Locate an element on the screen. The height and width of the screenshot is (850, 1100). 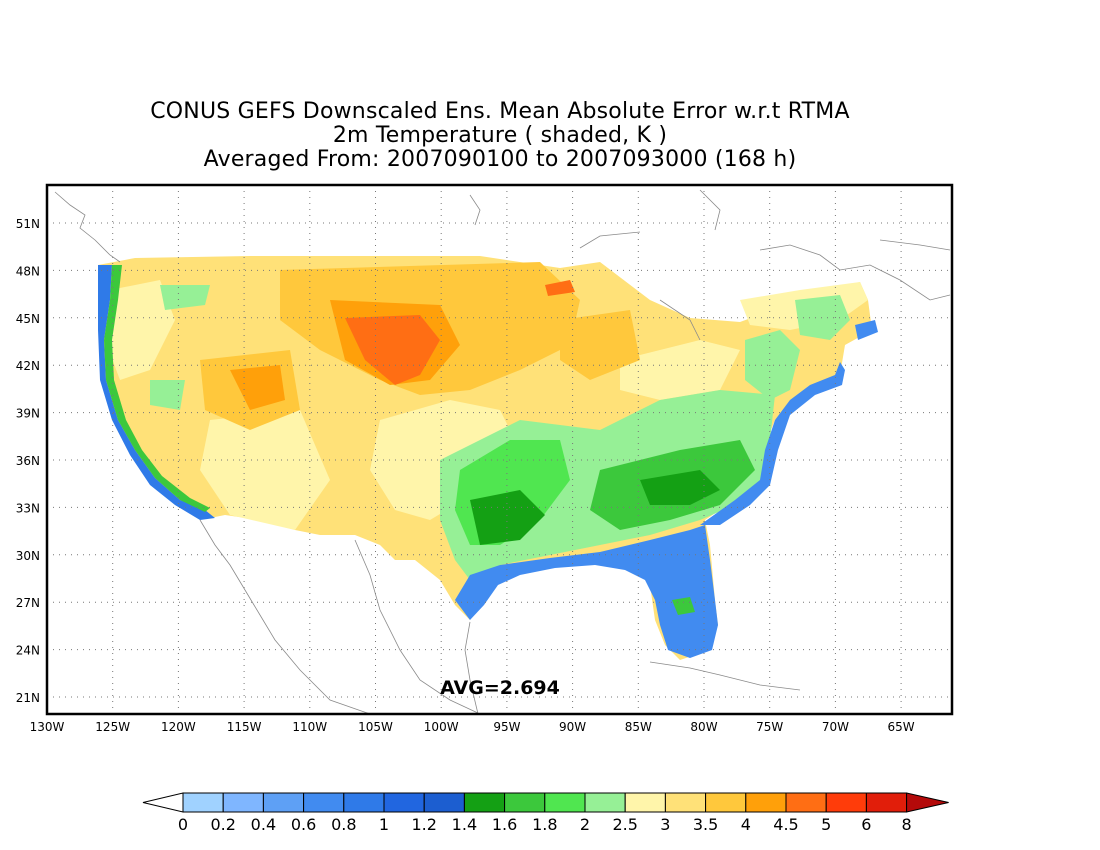
field-dark-green-louisiana is located at coordinates (507, 517).